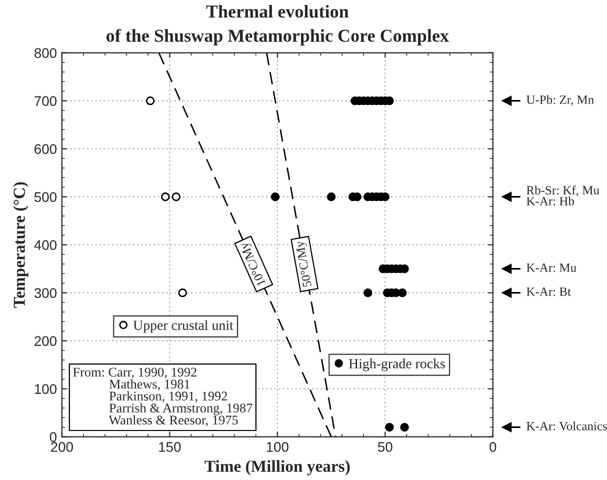 The width and height of the screenshot is (607, 480). What do you see at coordinates (45, 245) in the screenshot?
I see `y-tick-label: 400` at bounding box center [45, 245].